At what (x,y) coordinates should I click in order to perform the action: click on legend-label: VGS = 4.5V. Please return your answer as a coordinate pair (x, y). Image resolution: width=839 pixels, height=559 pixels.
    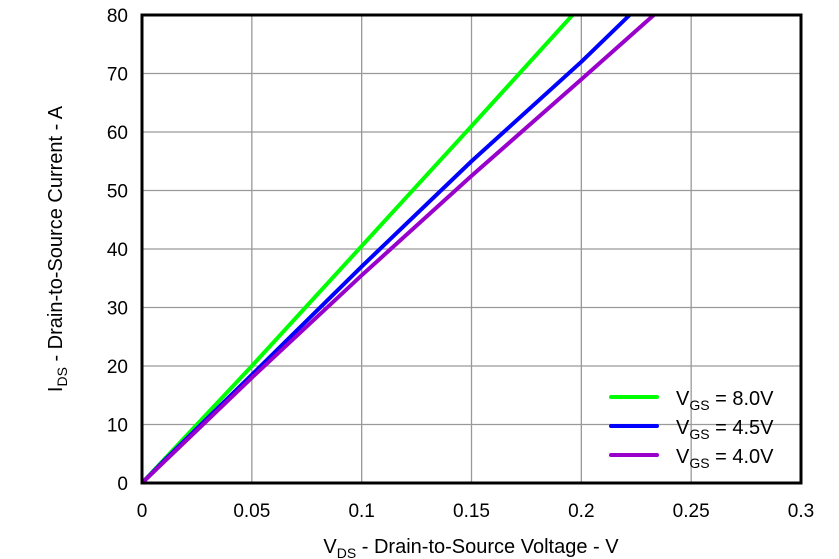
    Looking at the image, I should click on (725, 429).